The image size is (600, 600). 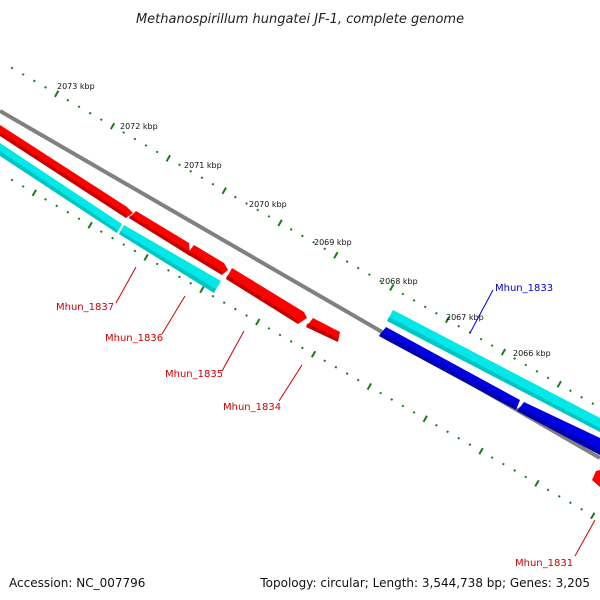 I want to click on gene-label-mhun-1837: Mhun_1837, so click(x=85, y=307).